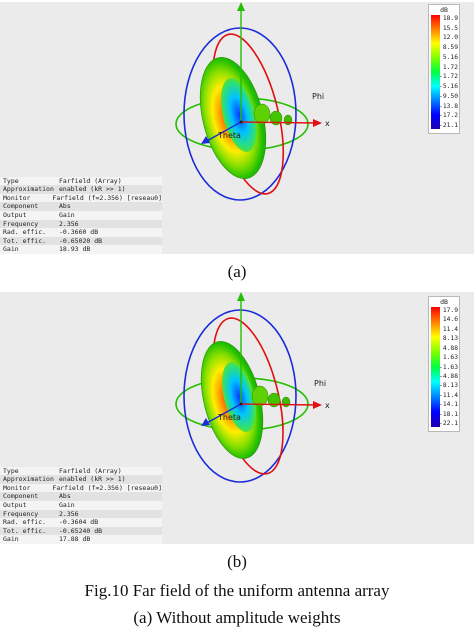 The height and width of the screenshot is (632, 474). Describe the element at coordinates (237, 561) in the screenshot. I see `panel-label-b: (b)` at that location.